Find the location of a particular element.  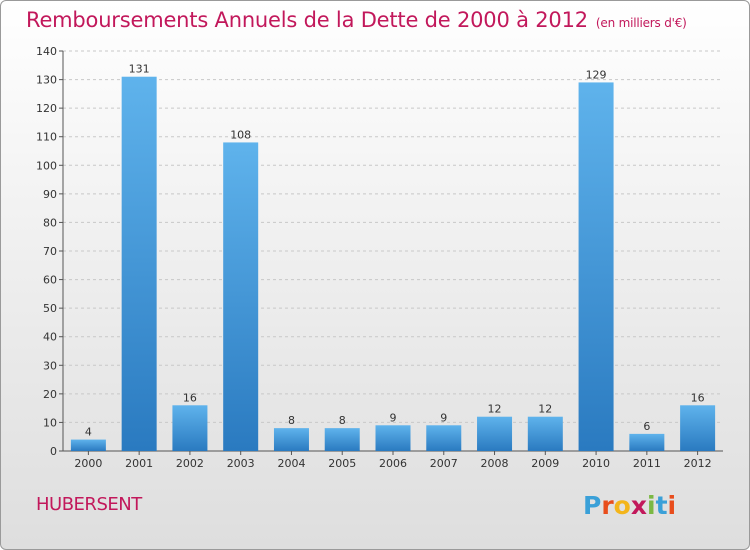

y-tick-label: 70 is located at coordinates (50, 251).